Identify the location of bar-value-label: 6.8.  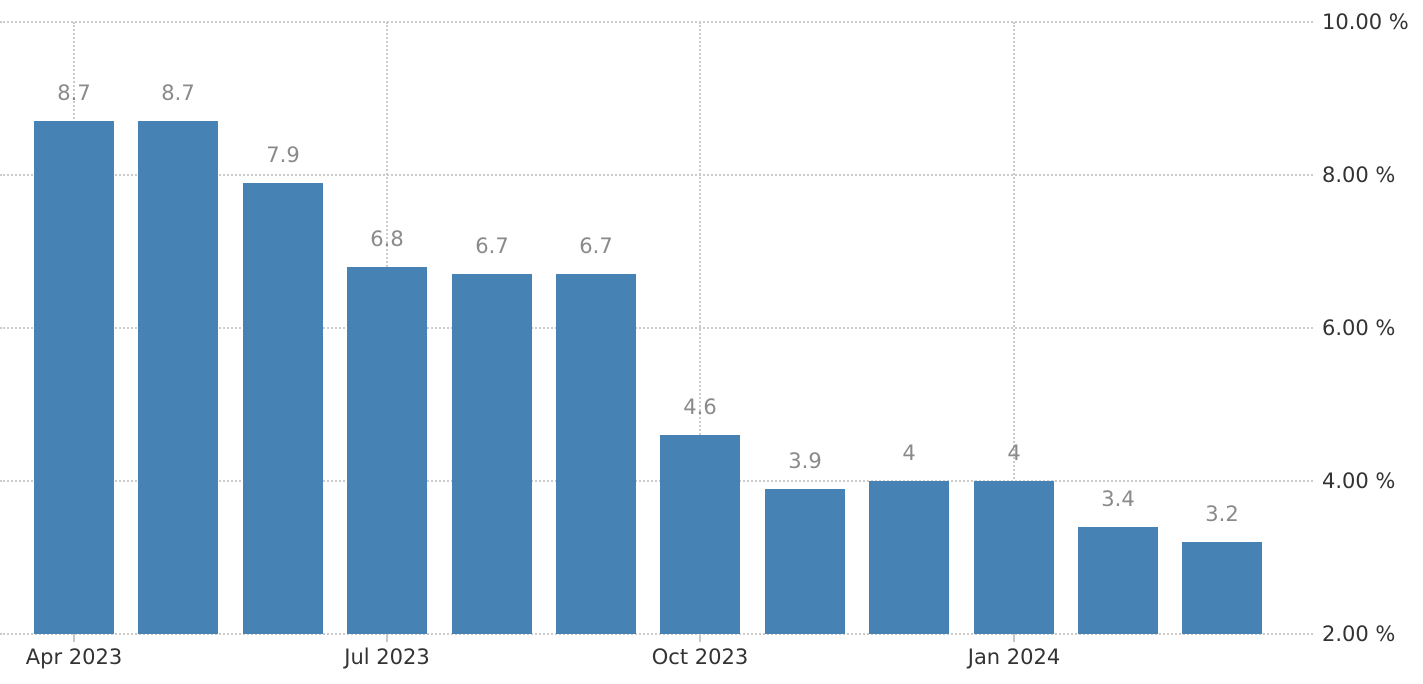
(387, 239).